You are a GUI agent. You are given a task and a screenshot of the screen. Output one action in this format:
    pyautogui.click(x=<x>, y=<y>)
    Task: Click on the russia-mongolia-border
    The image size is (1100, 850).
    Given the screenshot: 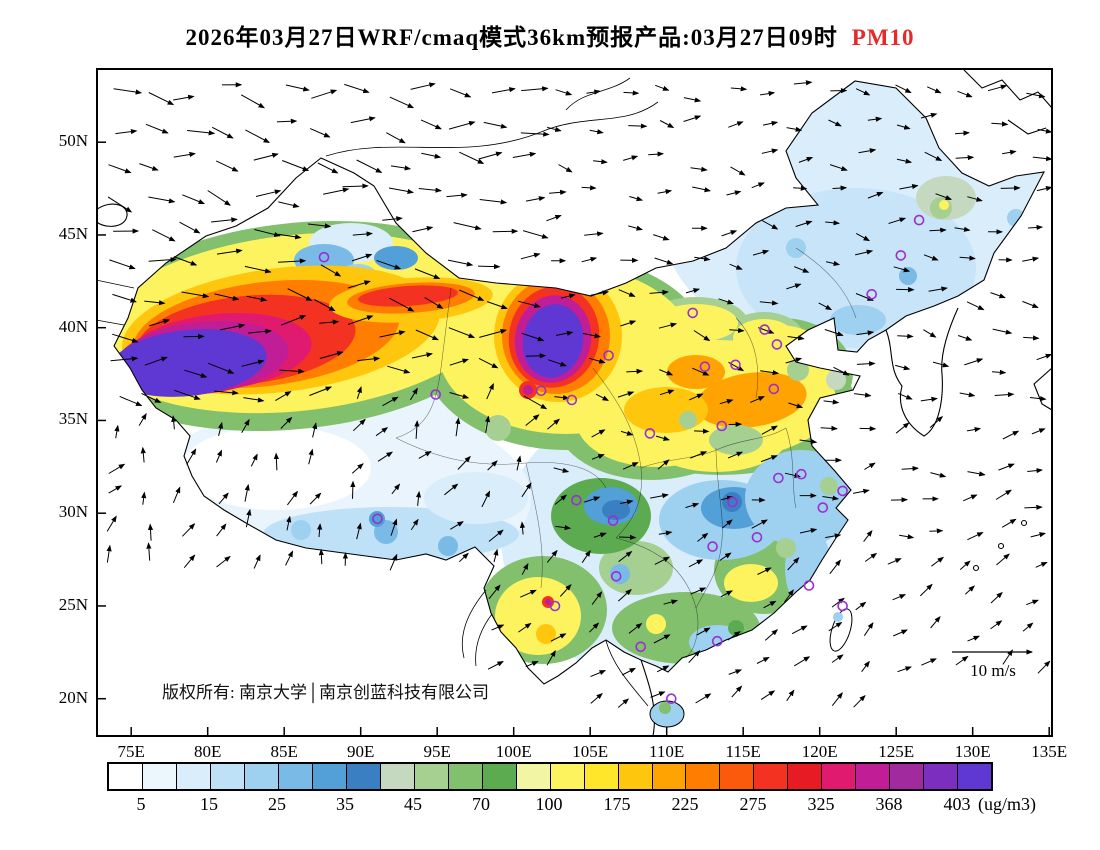 What is the action you would take?
    pyautogui.click(x=492, y=129)
    